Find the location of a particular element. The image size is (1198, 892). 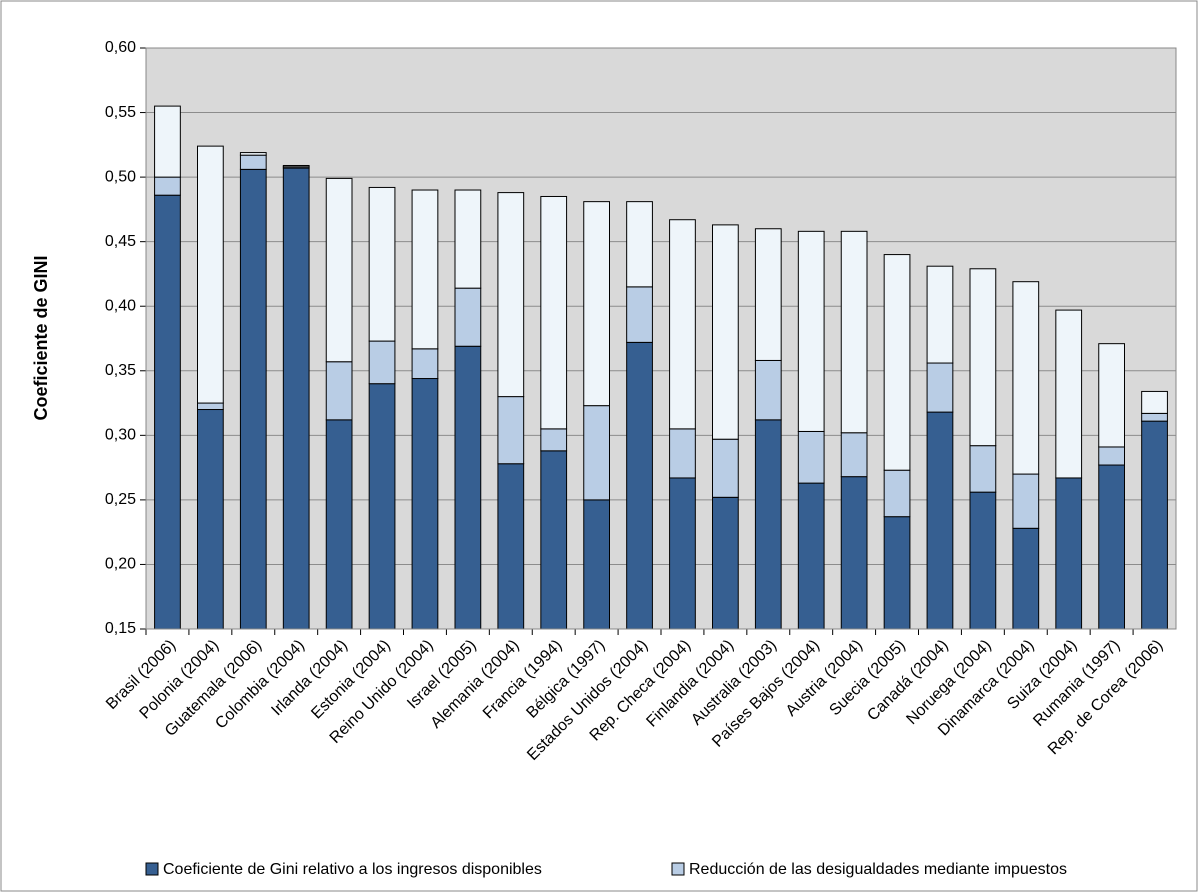

y-tick-label: 0,40 is located at coordinates (120, 305).